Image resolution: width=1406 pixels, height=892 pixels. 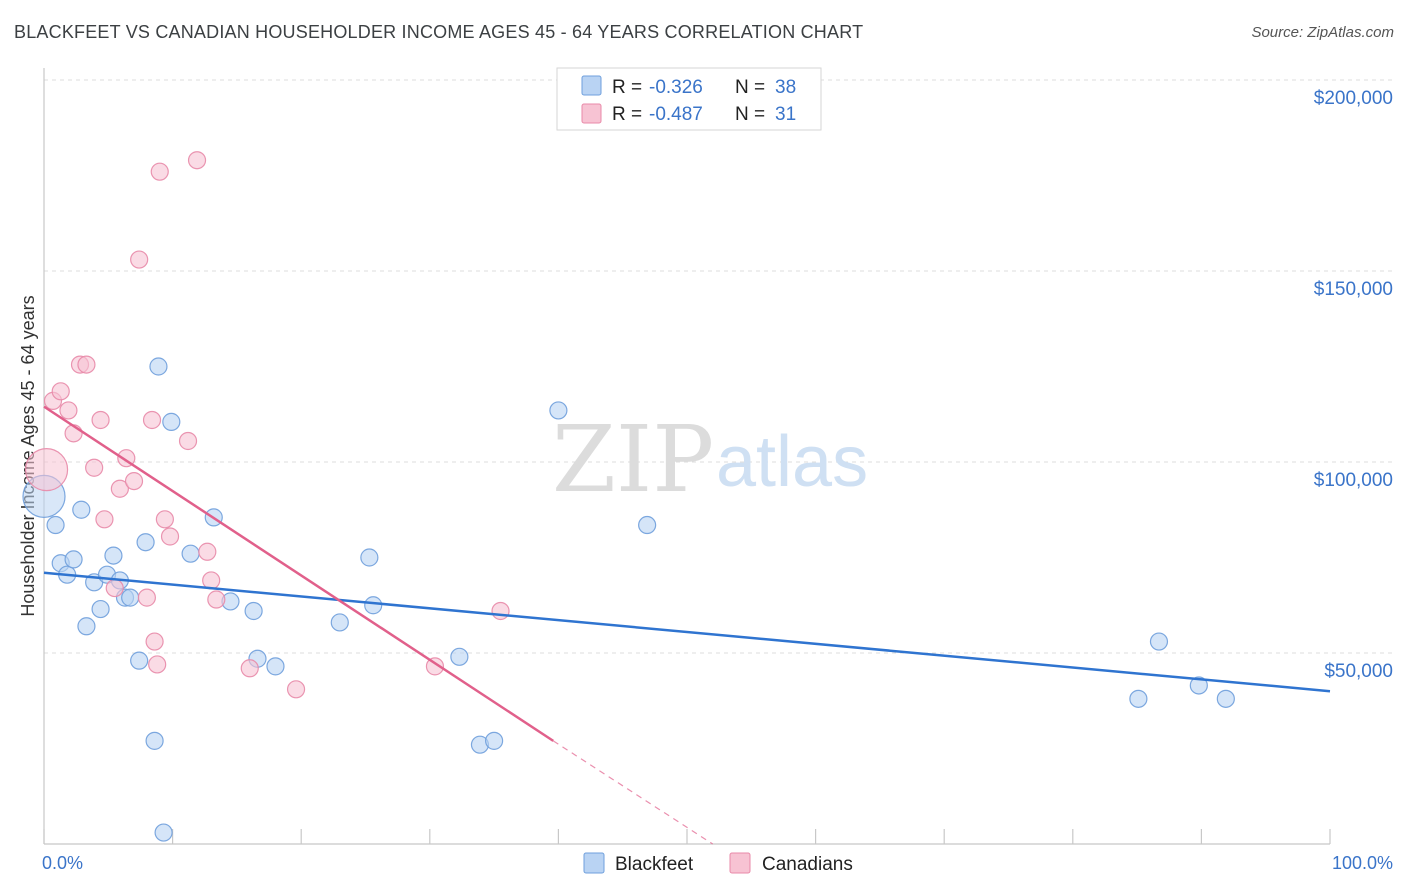 What do you see at coordinates (627, 114) in the screenshot?
I see `legend-r-label-canadians: R =` at bounding box center [627, 114].